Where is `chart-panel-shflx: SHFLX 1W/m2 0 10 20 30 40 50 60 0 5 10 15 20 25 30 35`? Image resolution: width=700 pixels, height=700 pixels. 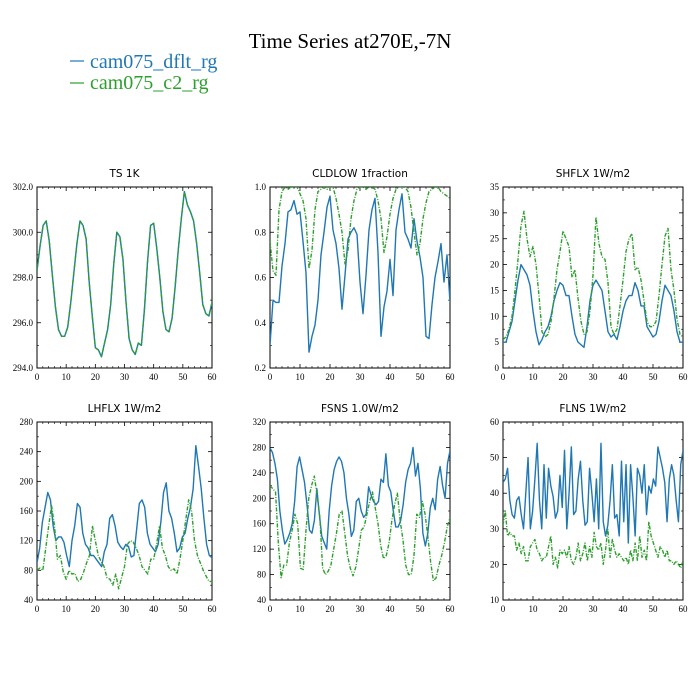
chart-panel-shflx: SHFLX 1W/m2 0 10 20 30 40 50 60 0 5 10 15 20 25 30 35 is located at coordinates (589, 275).